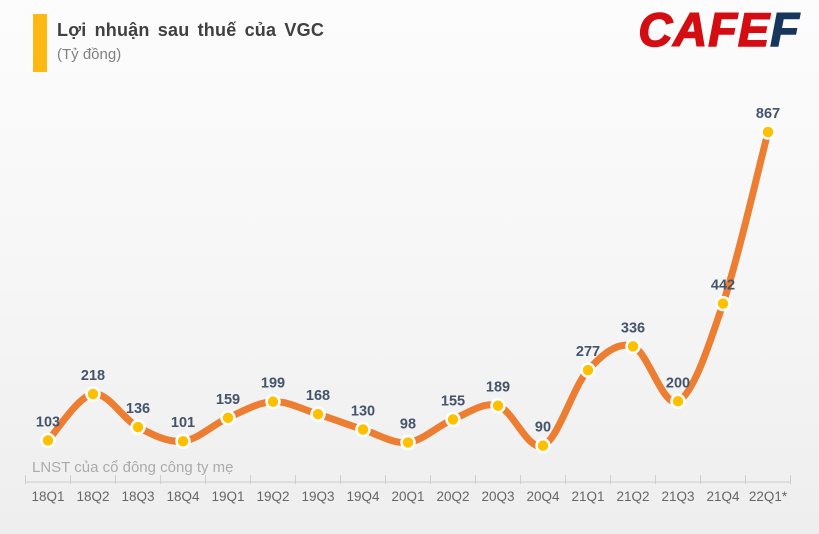 The height and width of the screenshot is (534, 819). Describe the element at coordinates (93, 394) in the screenshot. I see `data-point-18Q2` at that location.